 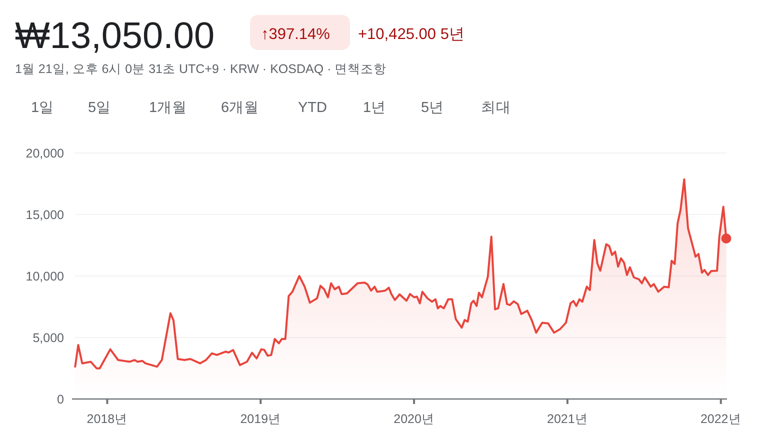 I want to click on annotation: 6개월, so click(x=240, y=108).